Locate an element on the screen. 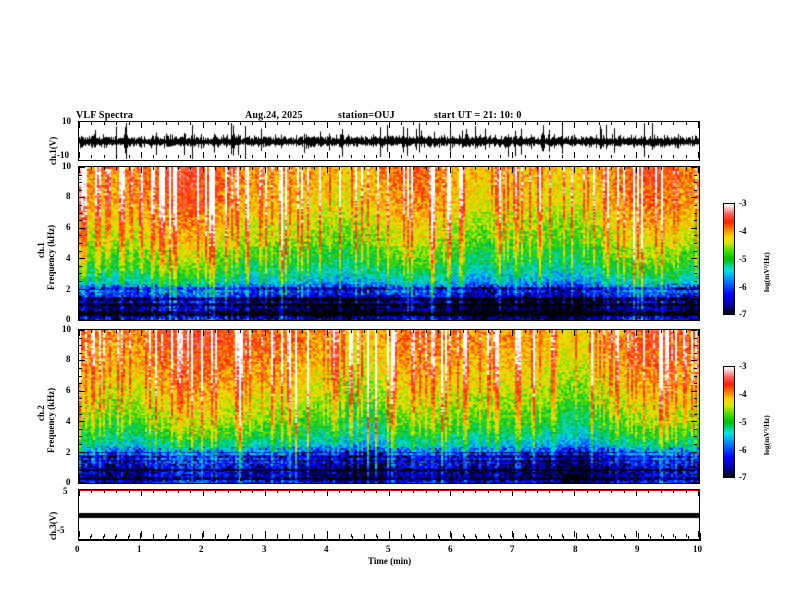  colorbar-ch1-tick--5: -5 is located at coordinates (743, 259).